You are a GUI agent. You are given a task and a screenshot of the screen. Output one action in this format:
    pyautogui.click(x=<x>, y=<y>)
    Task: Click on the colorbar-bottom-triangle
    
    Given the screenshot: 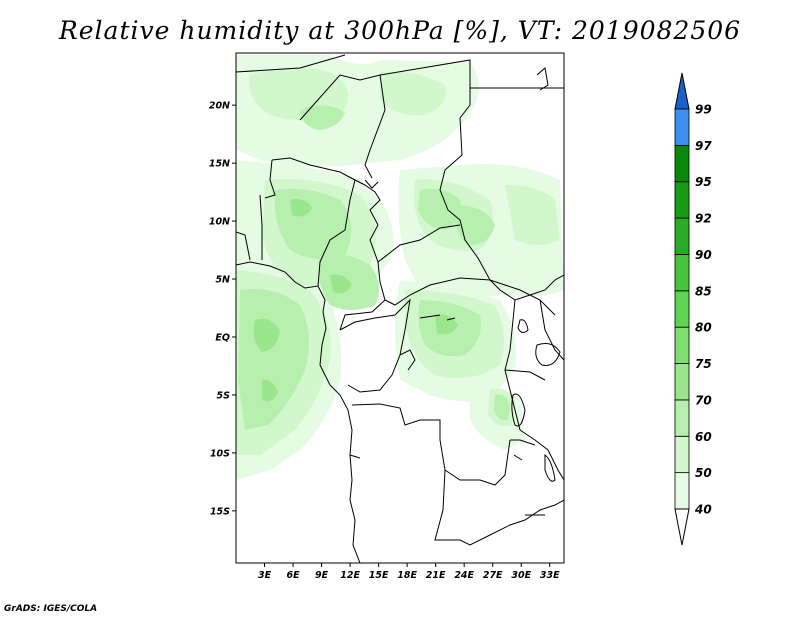 What is the action you would take?
    pyautogui.click(x=682, y=527)
    